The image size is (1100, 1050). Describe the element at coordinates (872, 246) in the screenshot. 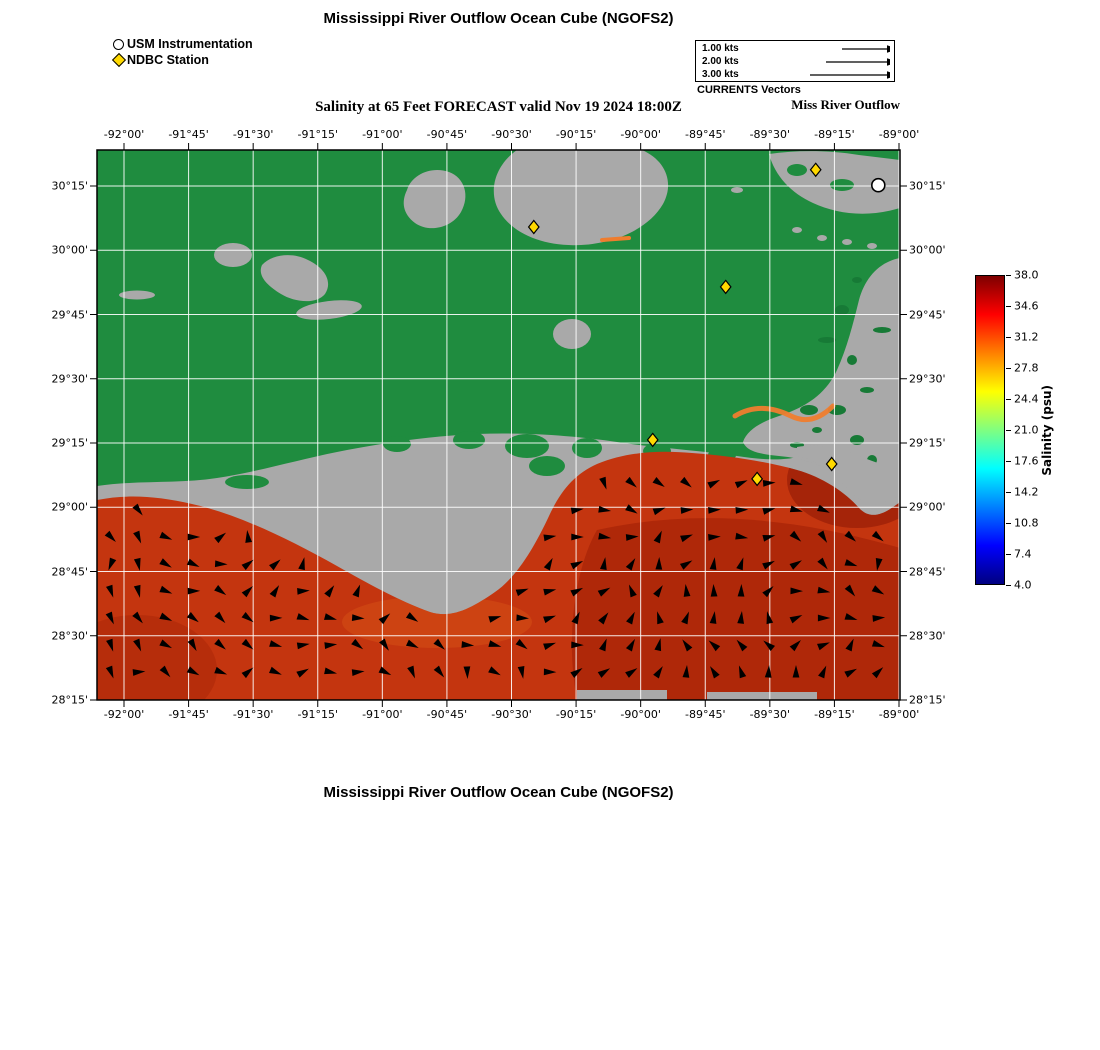

I see `barrier-islet` at that location.